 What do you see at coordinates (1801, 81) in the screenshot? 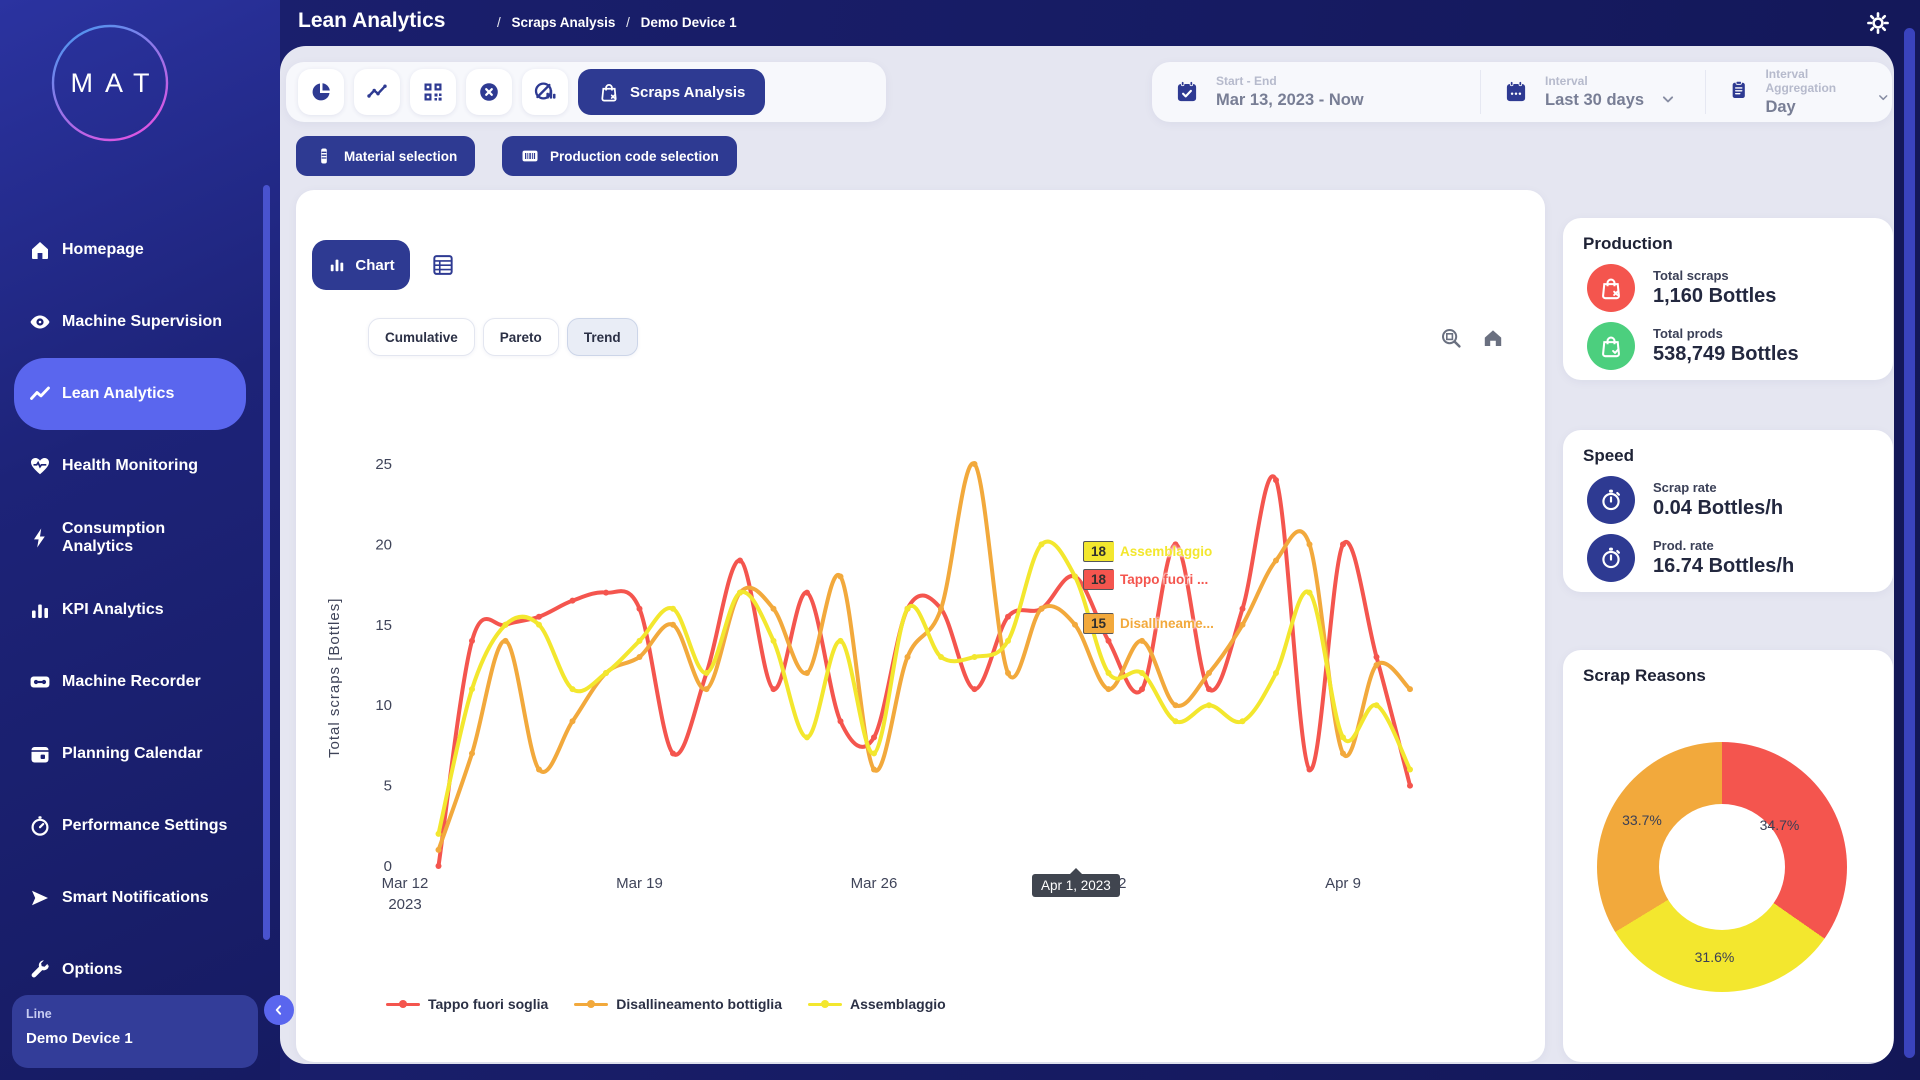
I see `aggregation-label: Interval Aggregation` at bounding box center [1801, 81].